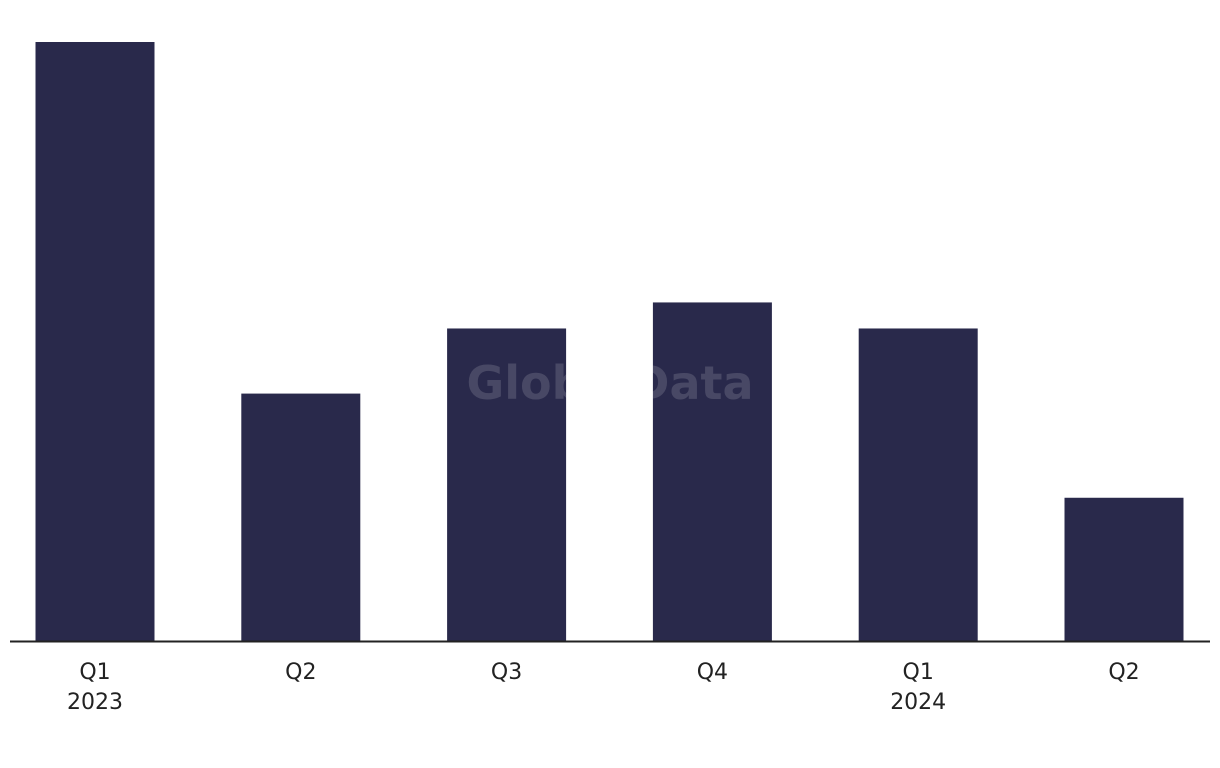 The width and height of the screenshot is (1220, 768). What do you see at coordinates (918, 687) in the screenshot?
I see `x-tick-label: Q1 2024` at bounding box center [918, 687].